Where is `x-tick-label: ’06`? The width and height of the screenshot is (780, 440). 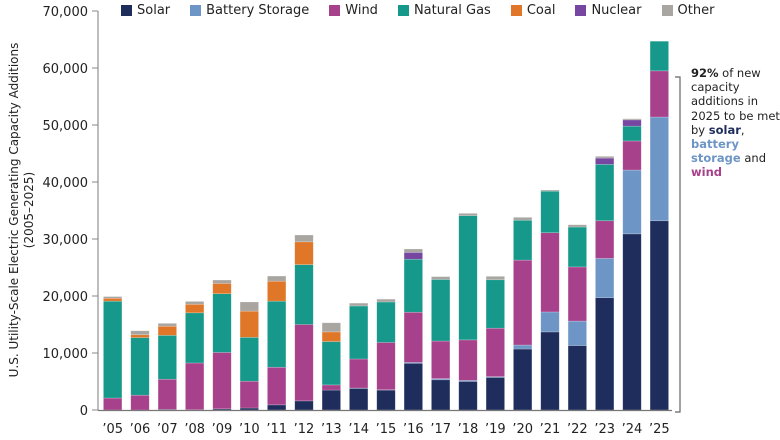 x-tick-label: ’06 is located at coordinates (140, 429).